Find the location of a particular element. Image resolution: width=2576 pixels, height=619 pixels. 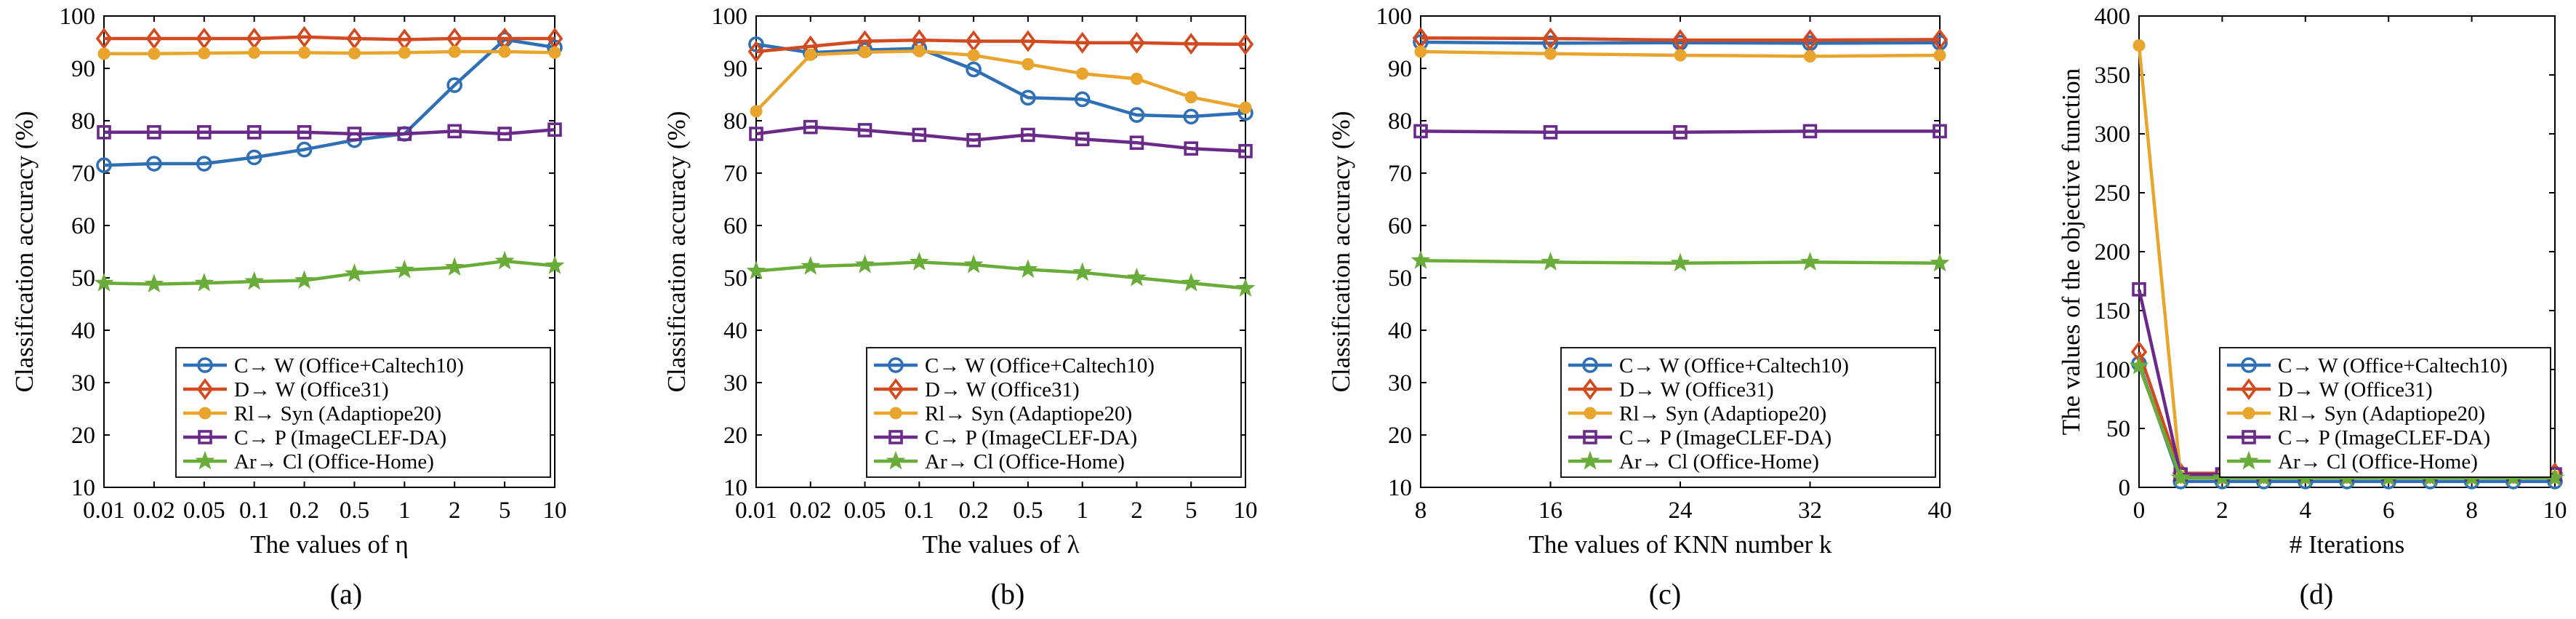

y-tick-label: 60 is located at coordinates (83, 226).